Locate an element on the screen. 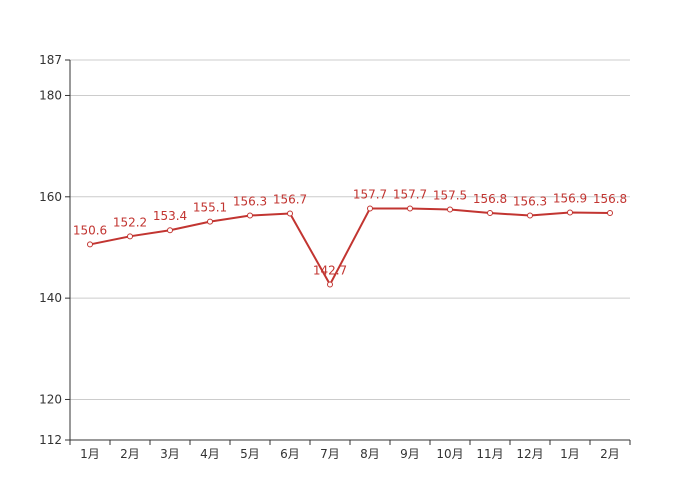 This screenshot has width=700, height=504. x-tick-label: 11月 is located at coordinates (489, 454).